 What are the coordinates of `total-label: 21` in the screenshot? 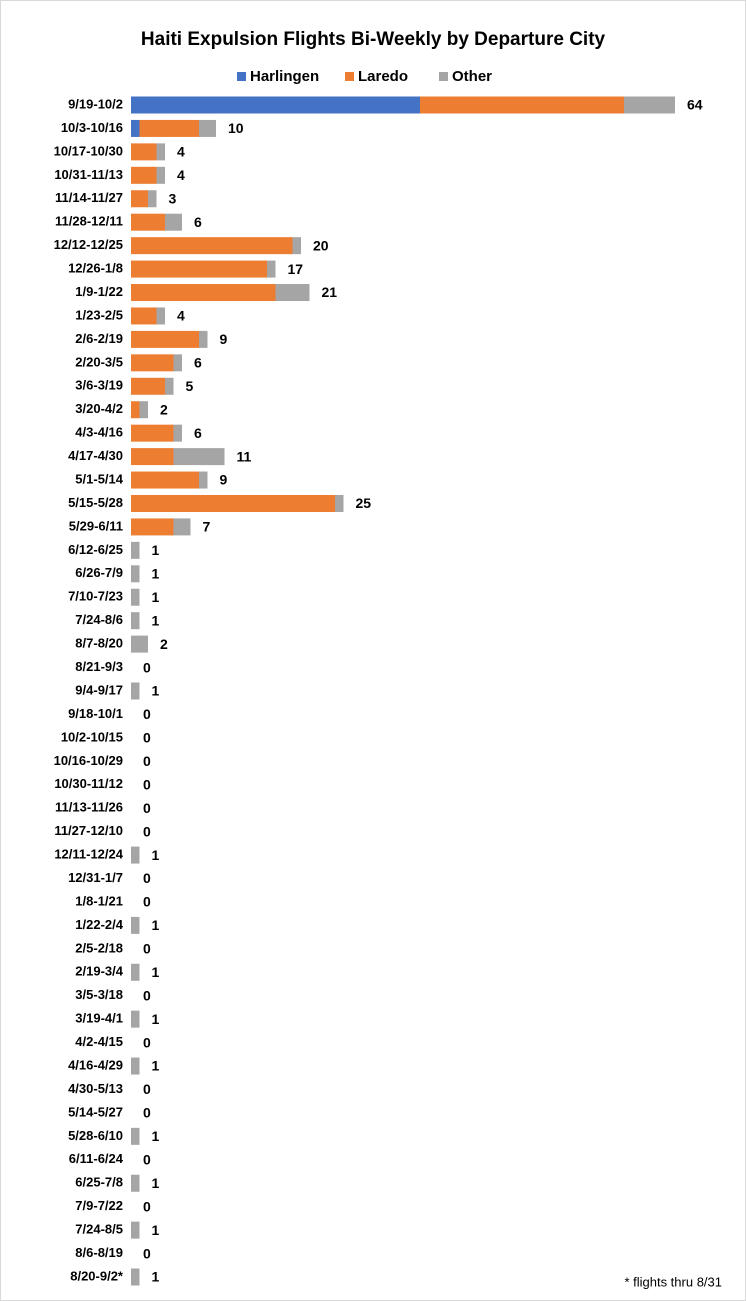 It's located at (330, 292).